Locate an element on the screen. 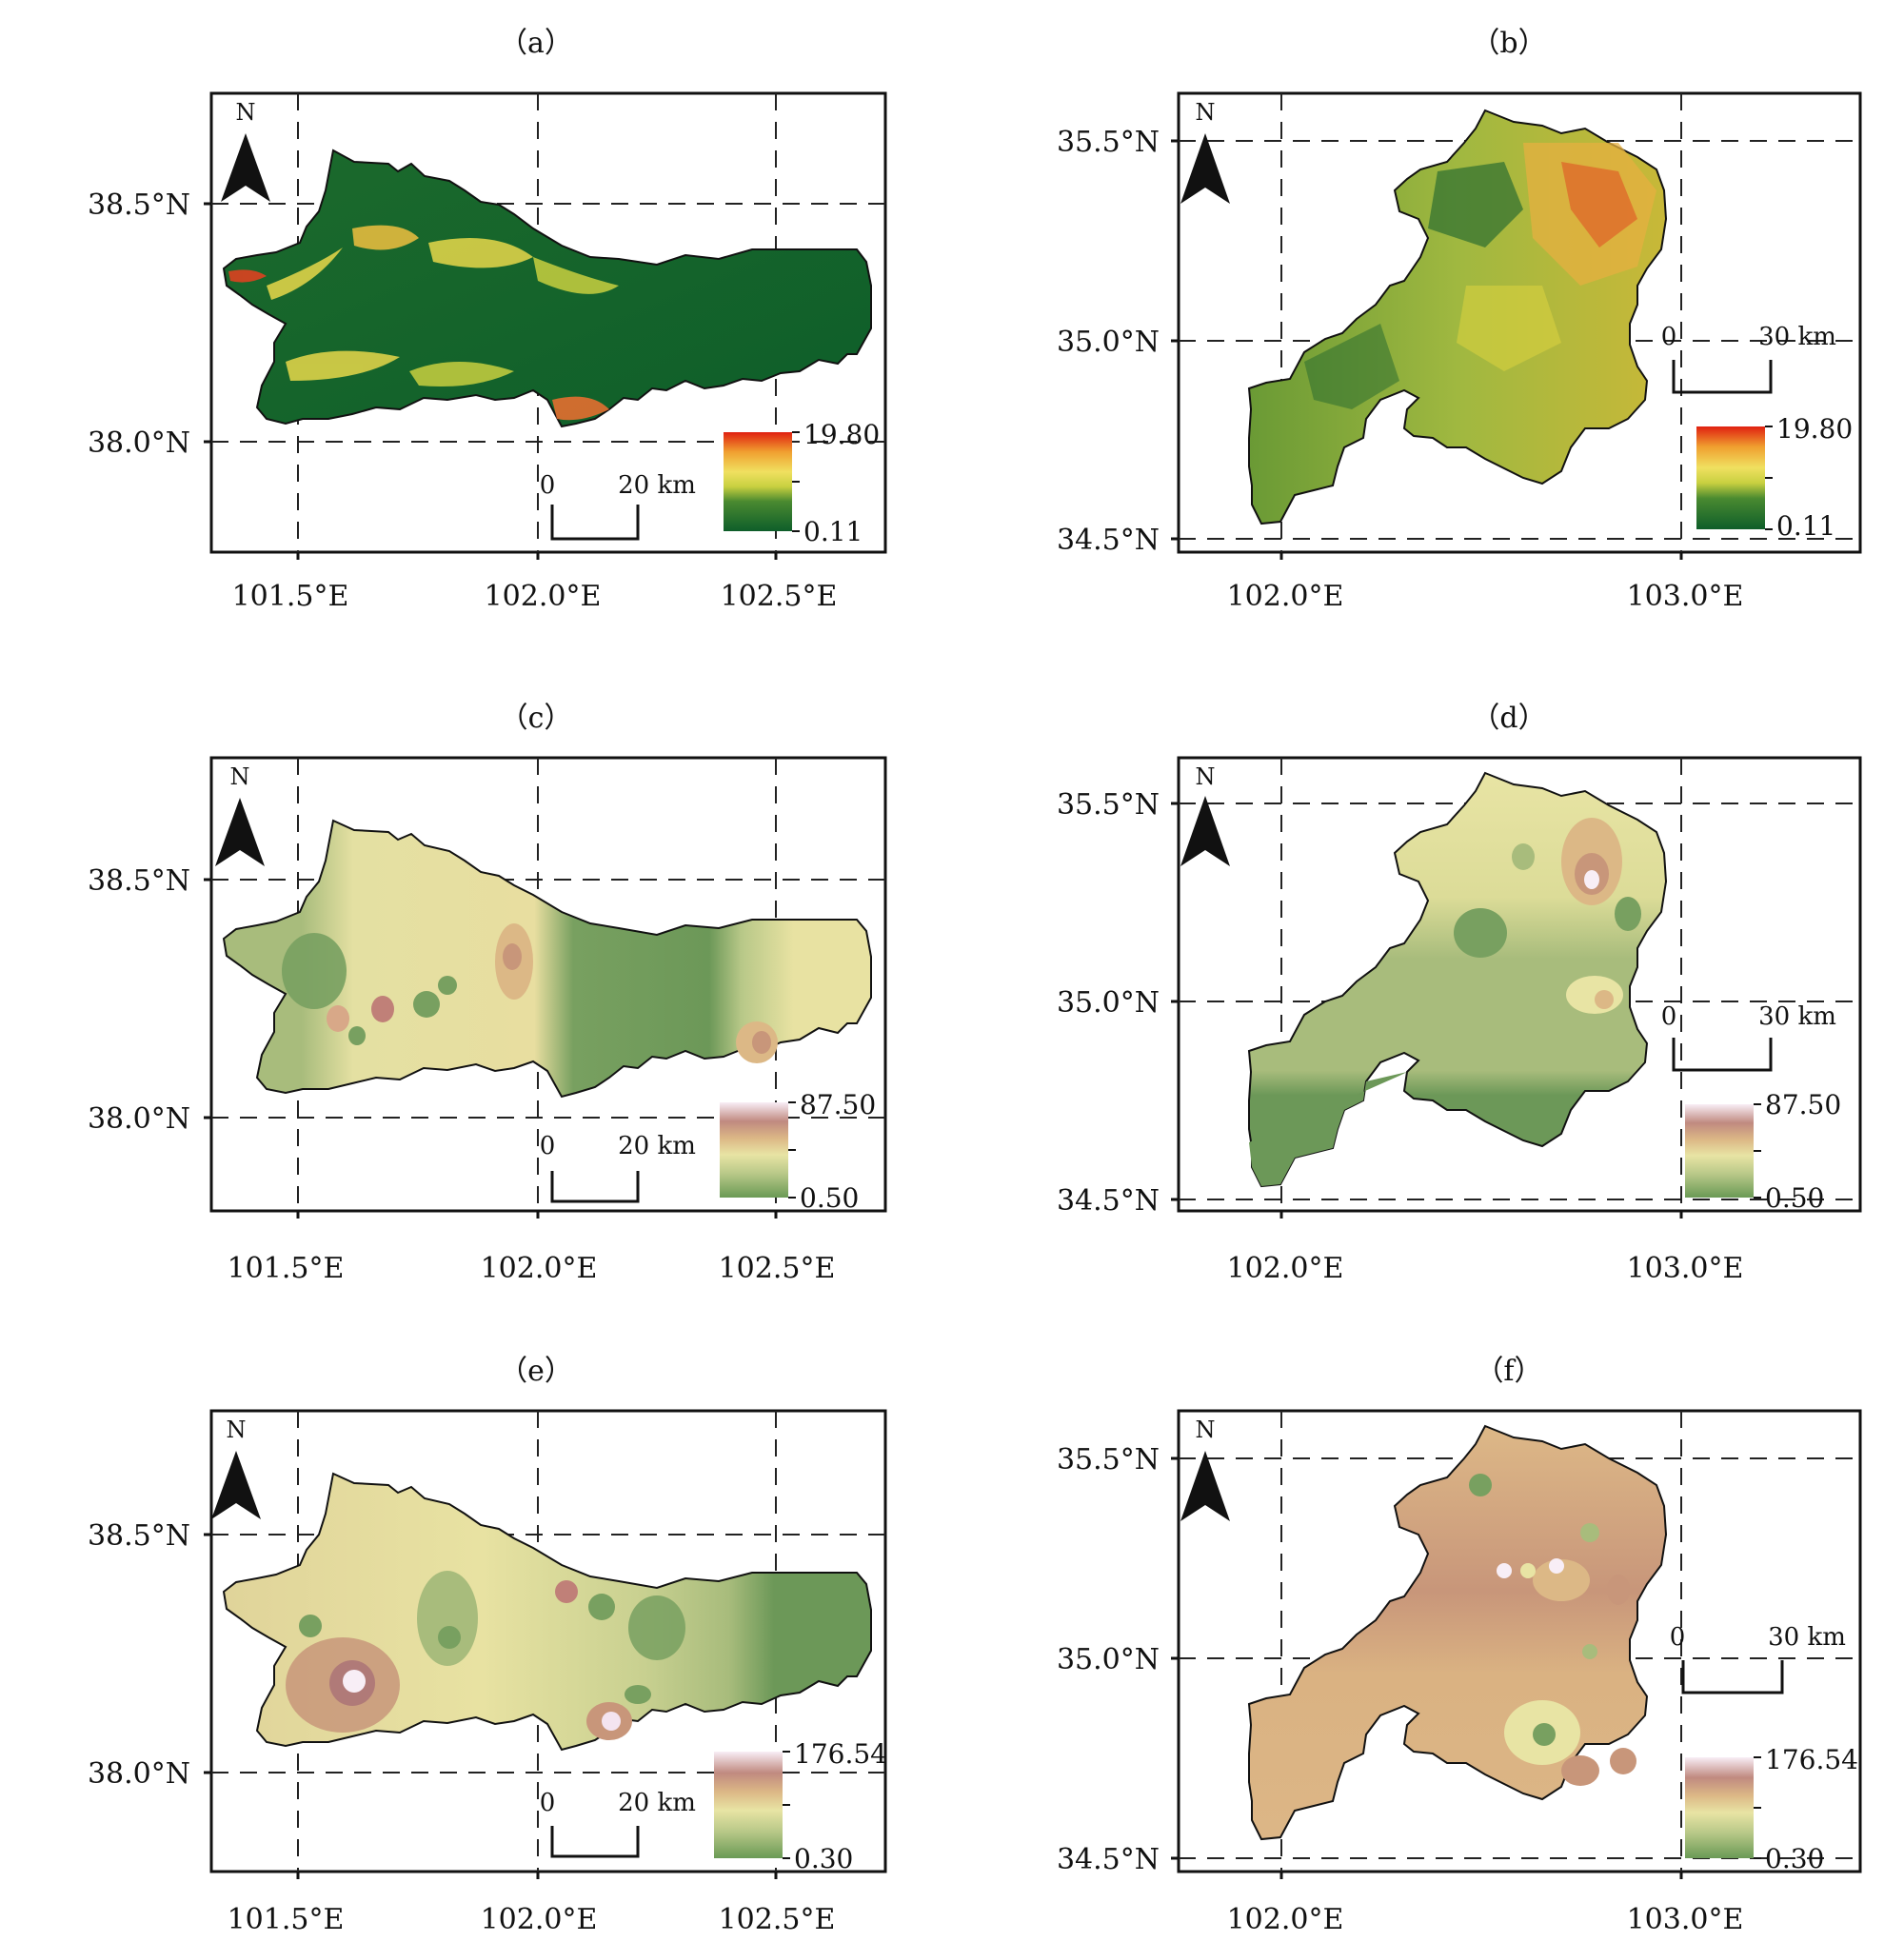 This screenshot has width=1904, height=1942. legend-min: 0.11 is located at coordinates (1805, 526).